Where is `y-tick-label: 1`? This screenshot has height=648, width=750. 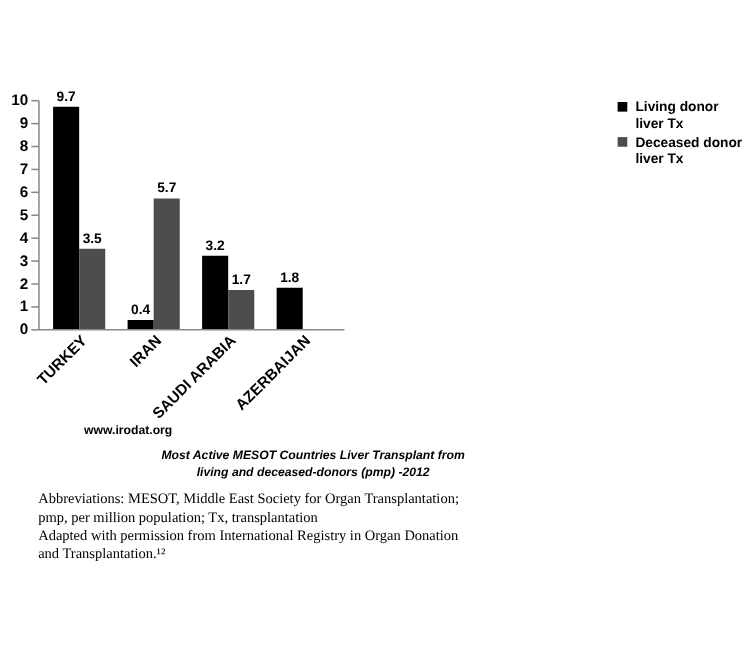
y-tick-label: 1 is located at coordinates (24, 306).